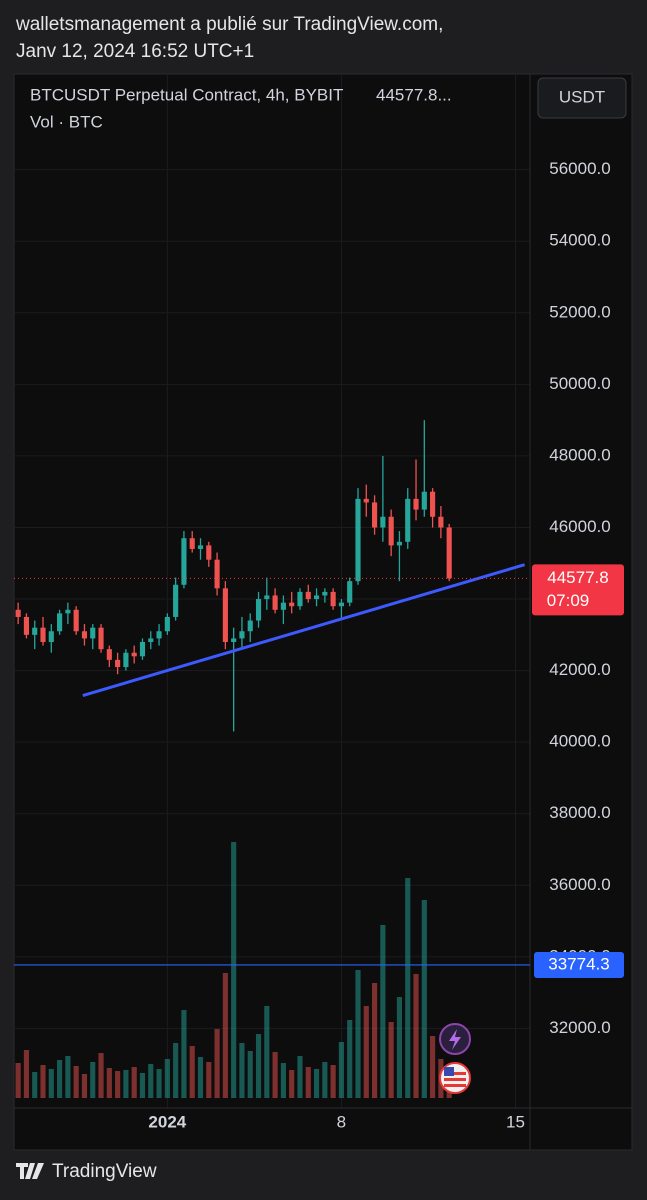  What do you see at coordinates (579, 669) in the screenshot?
I see `y-tick-label: 42000.0` at bounding box center [579, 669].